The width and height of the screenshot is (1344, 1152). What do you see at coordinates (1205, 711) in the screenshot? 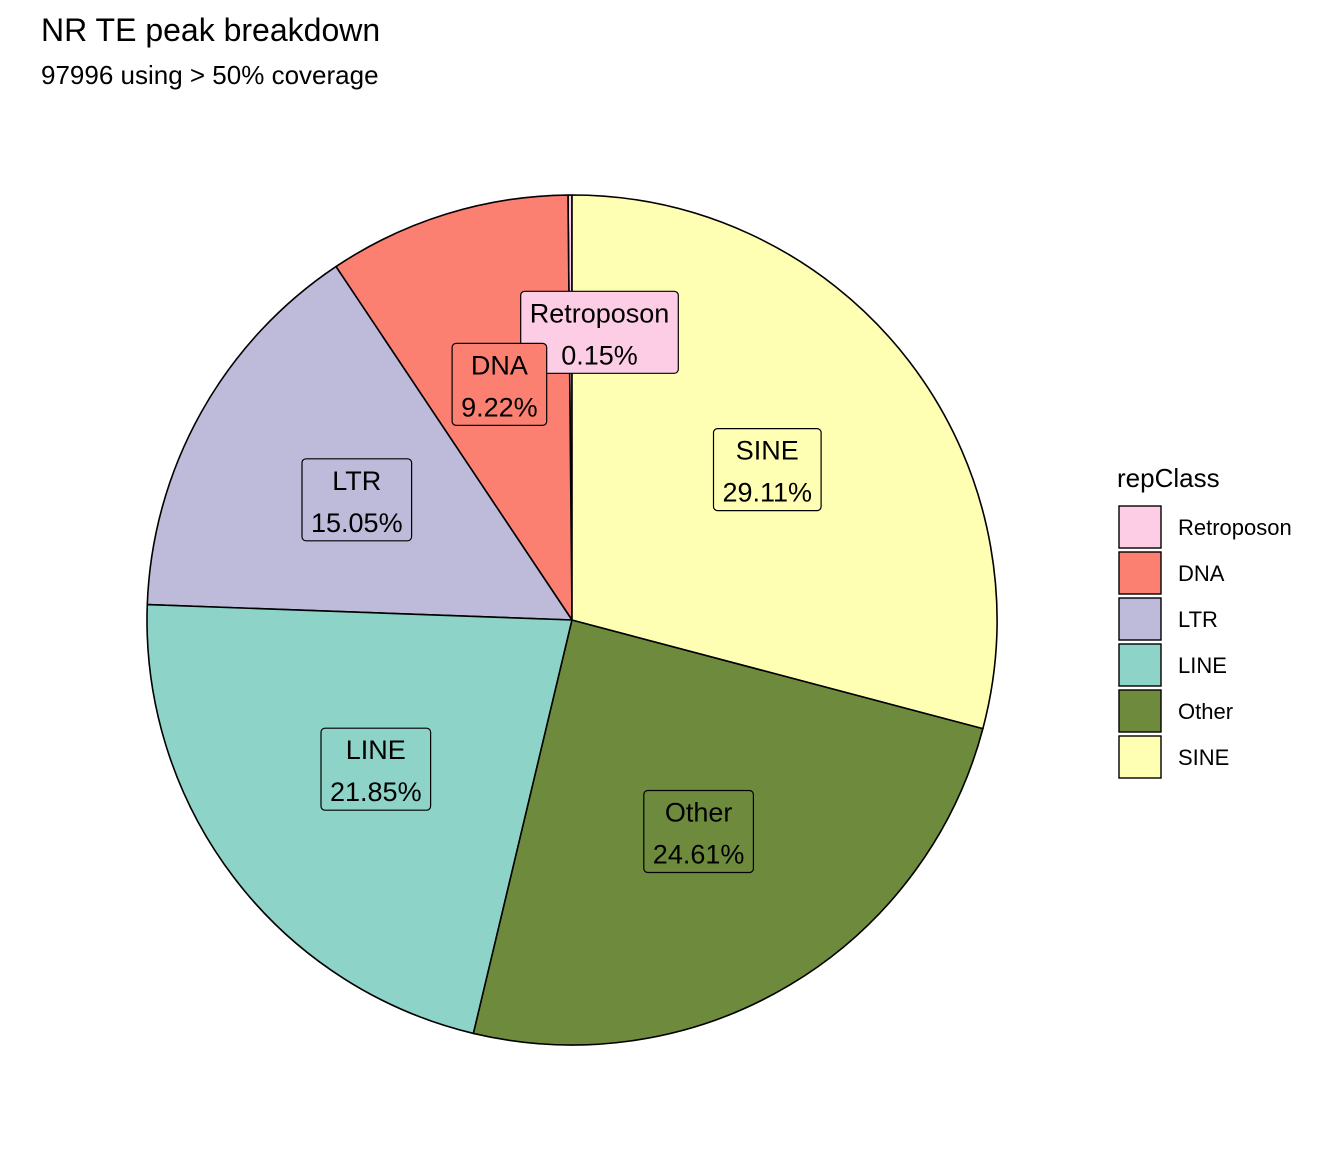
I see `legend-label: Other` at bounding box center [1205, 711].